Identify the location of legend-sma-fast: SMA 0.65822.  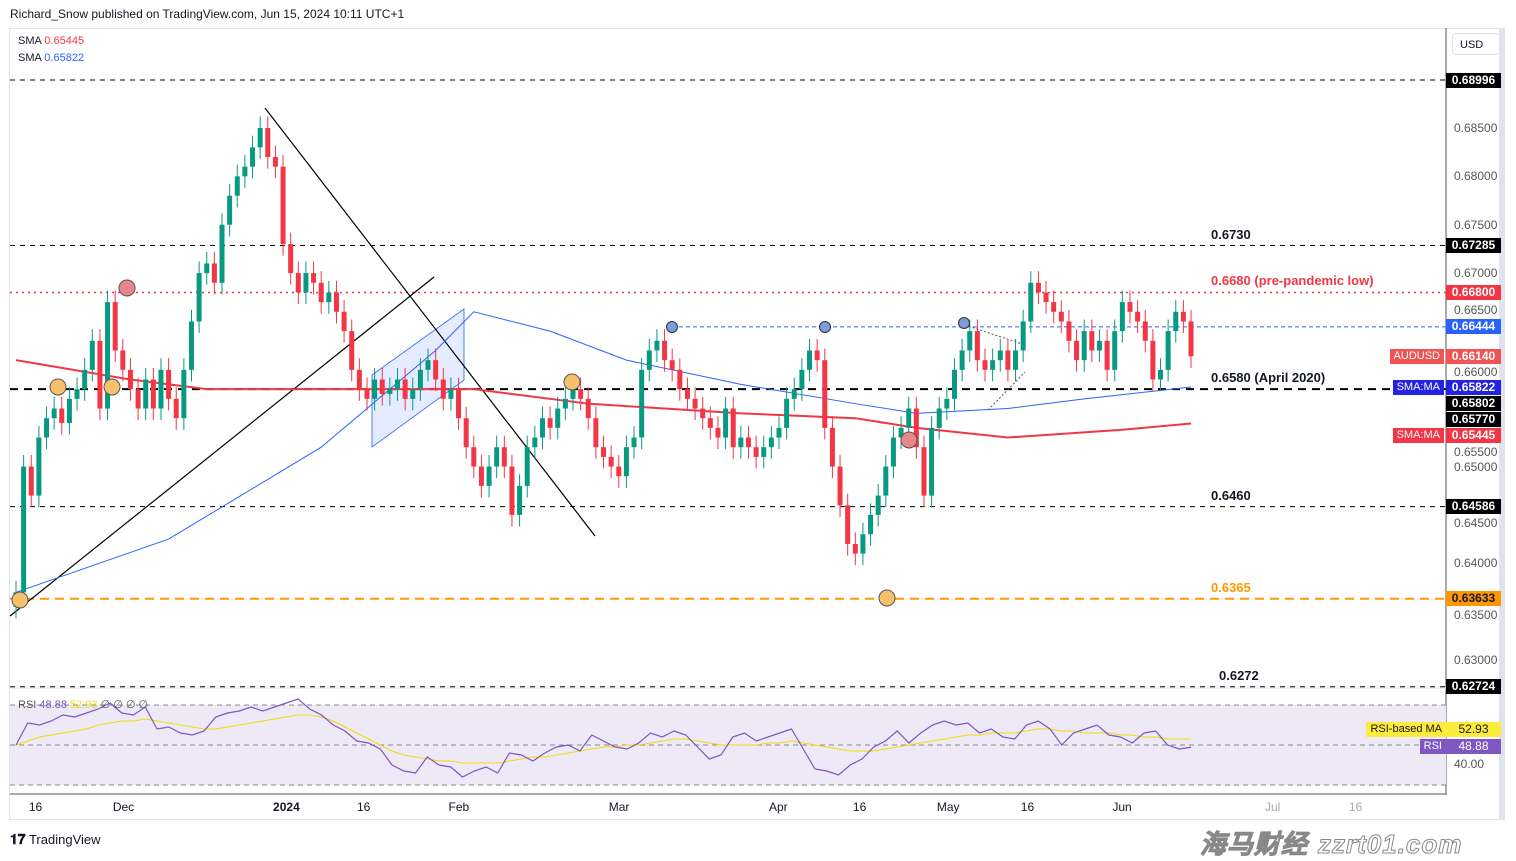
(51, 58).